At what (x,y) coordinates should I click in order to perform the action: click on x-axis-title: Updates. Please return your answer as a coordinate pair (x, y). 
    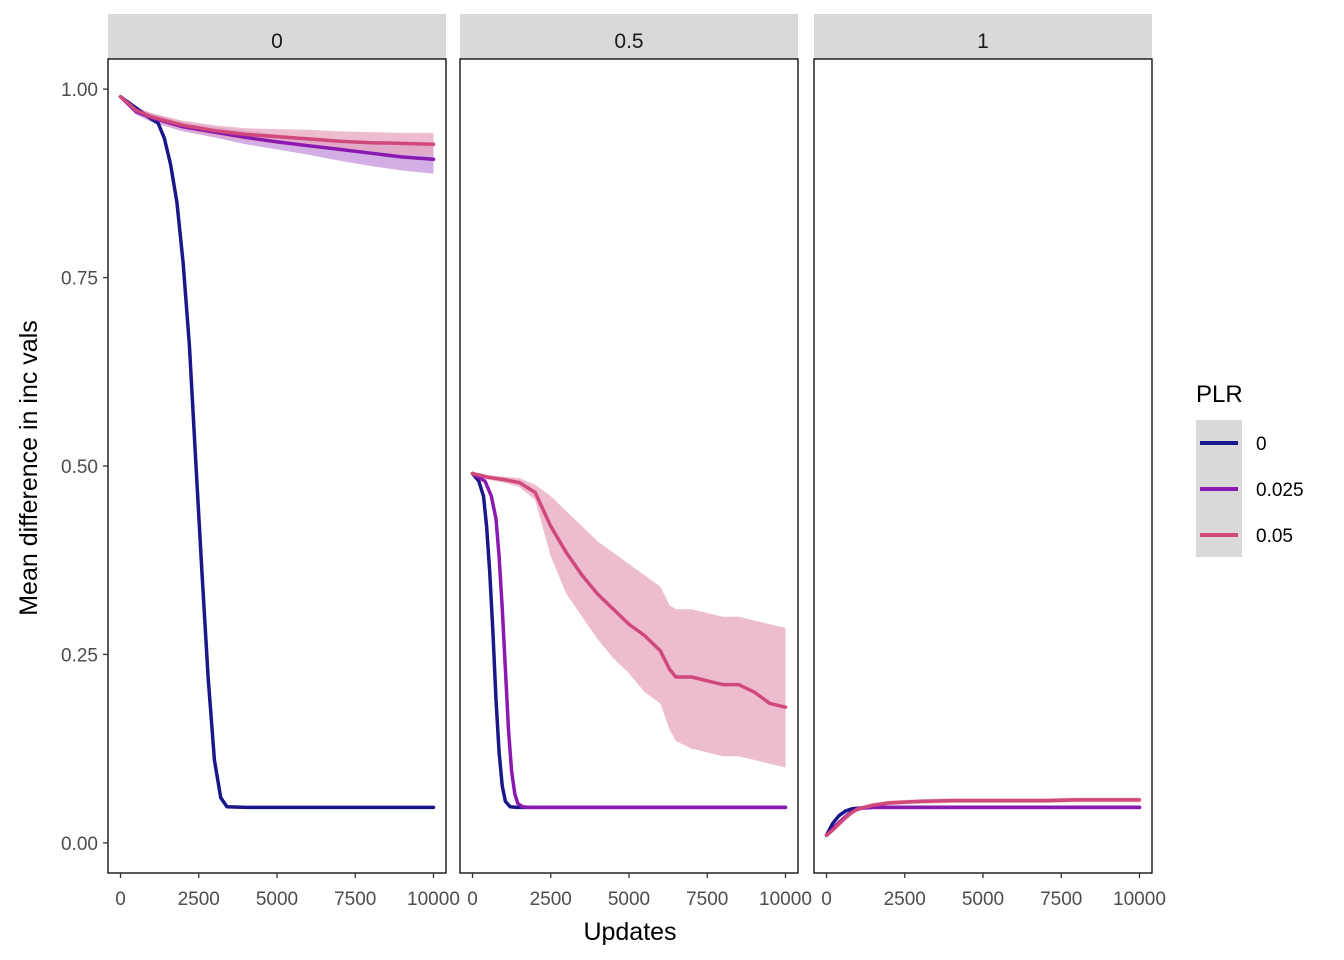
    Looking at the image, I should click on (629, 932).